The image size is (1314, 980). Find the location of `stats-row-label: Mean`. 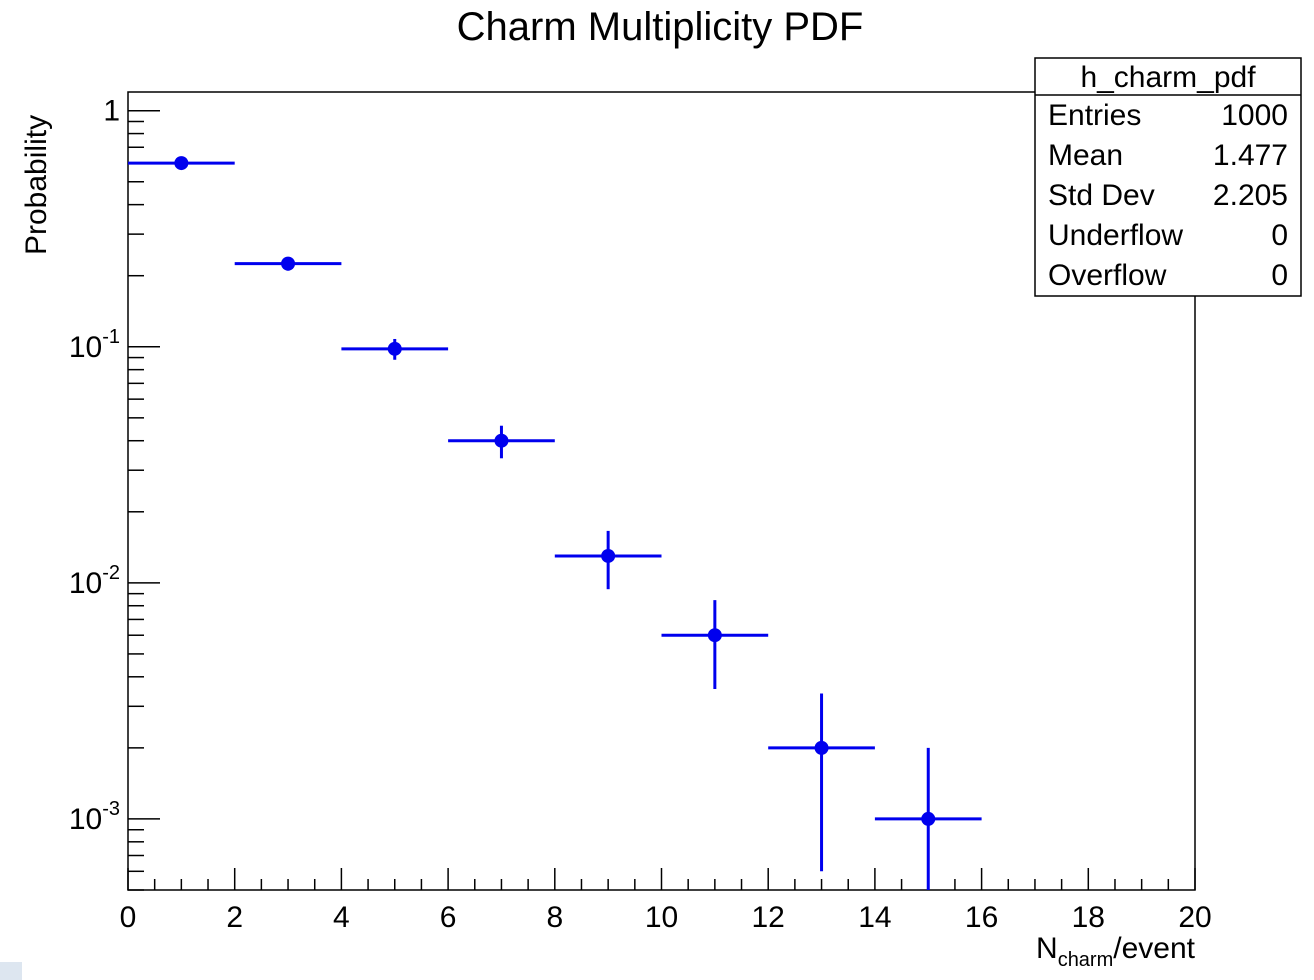

stats-row-label: Mean is located at coordinates (1085, 155).